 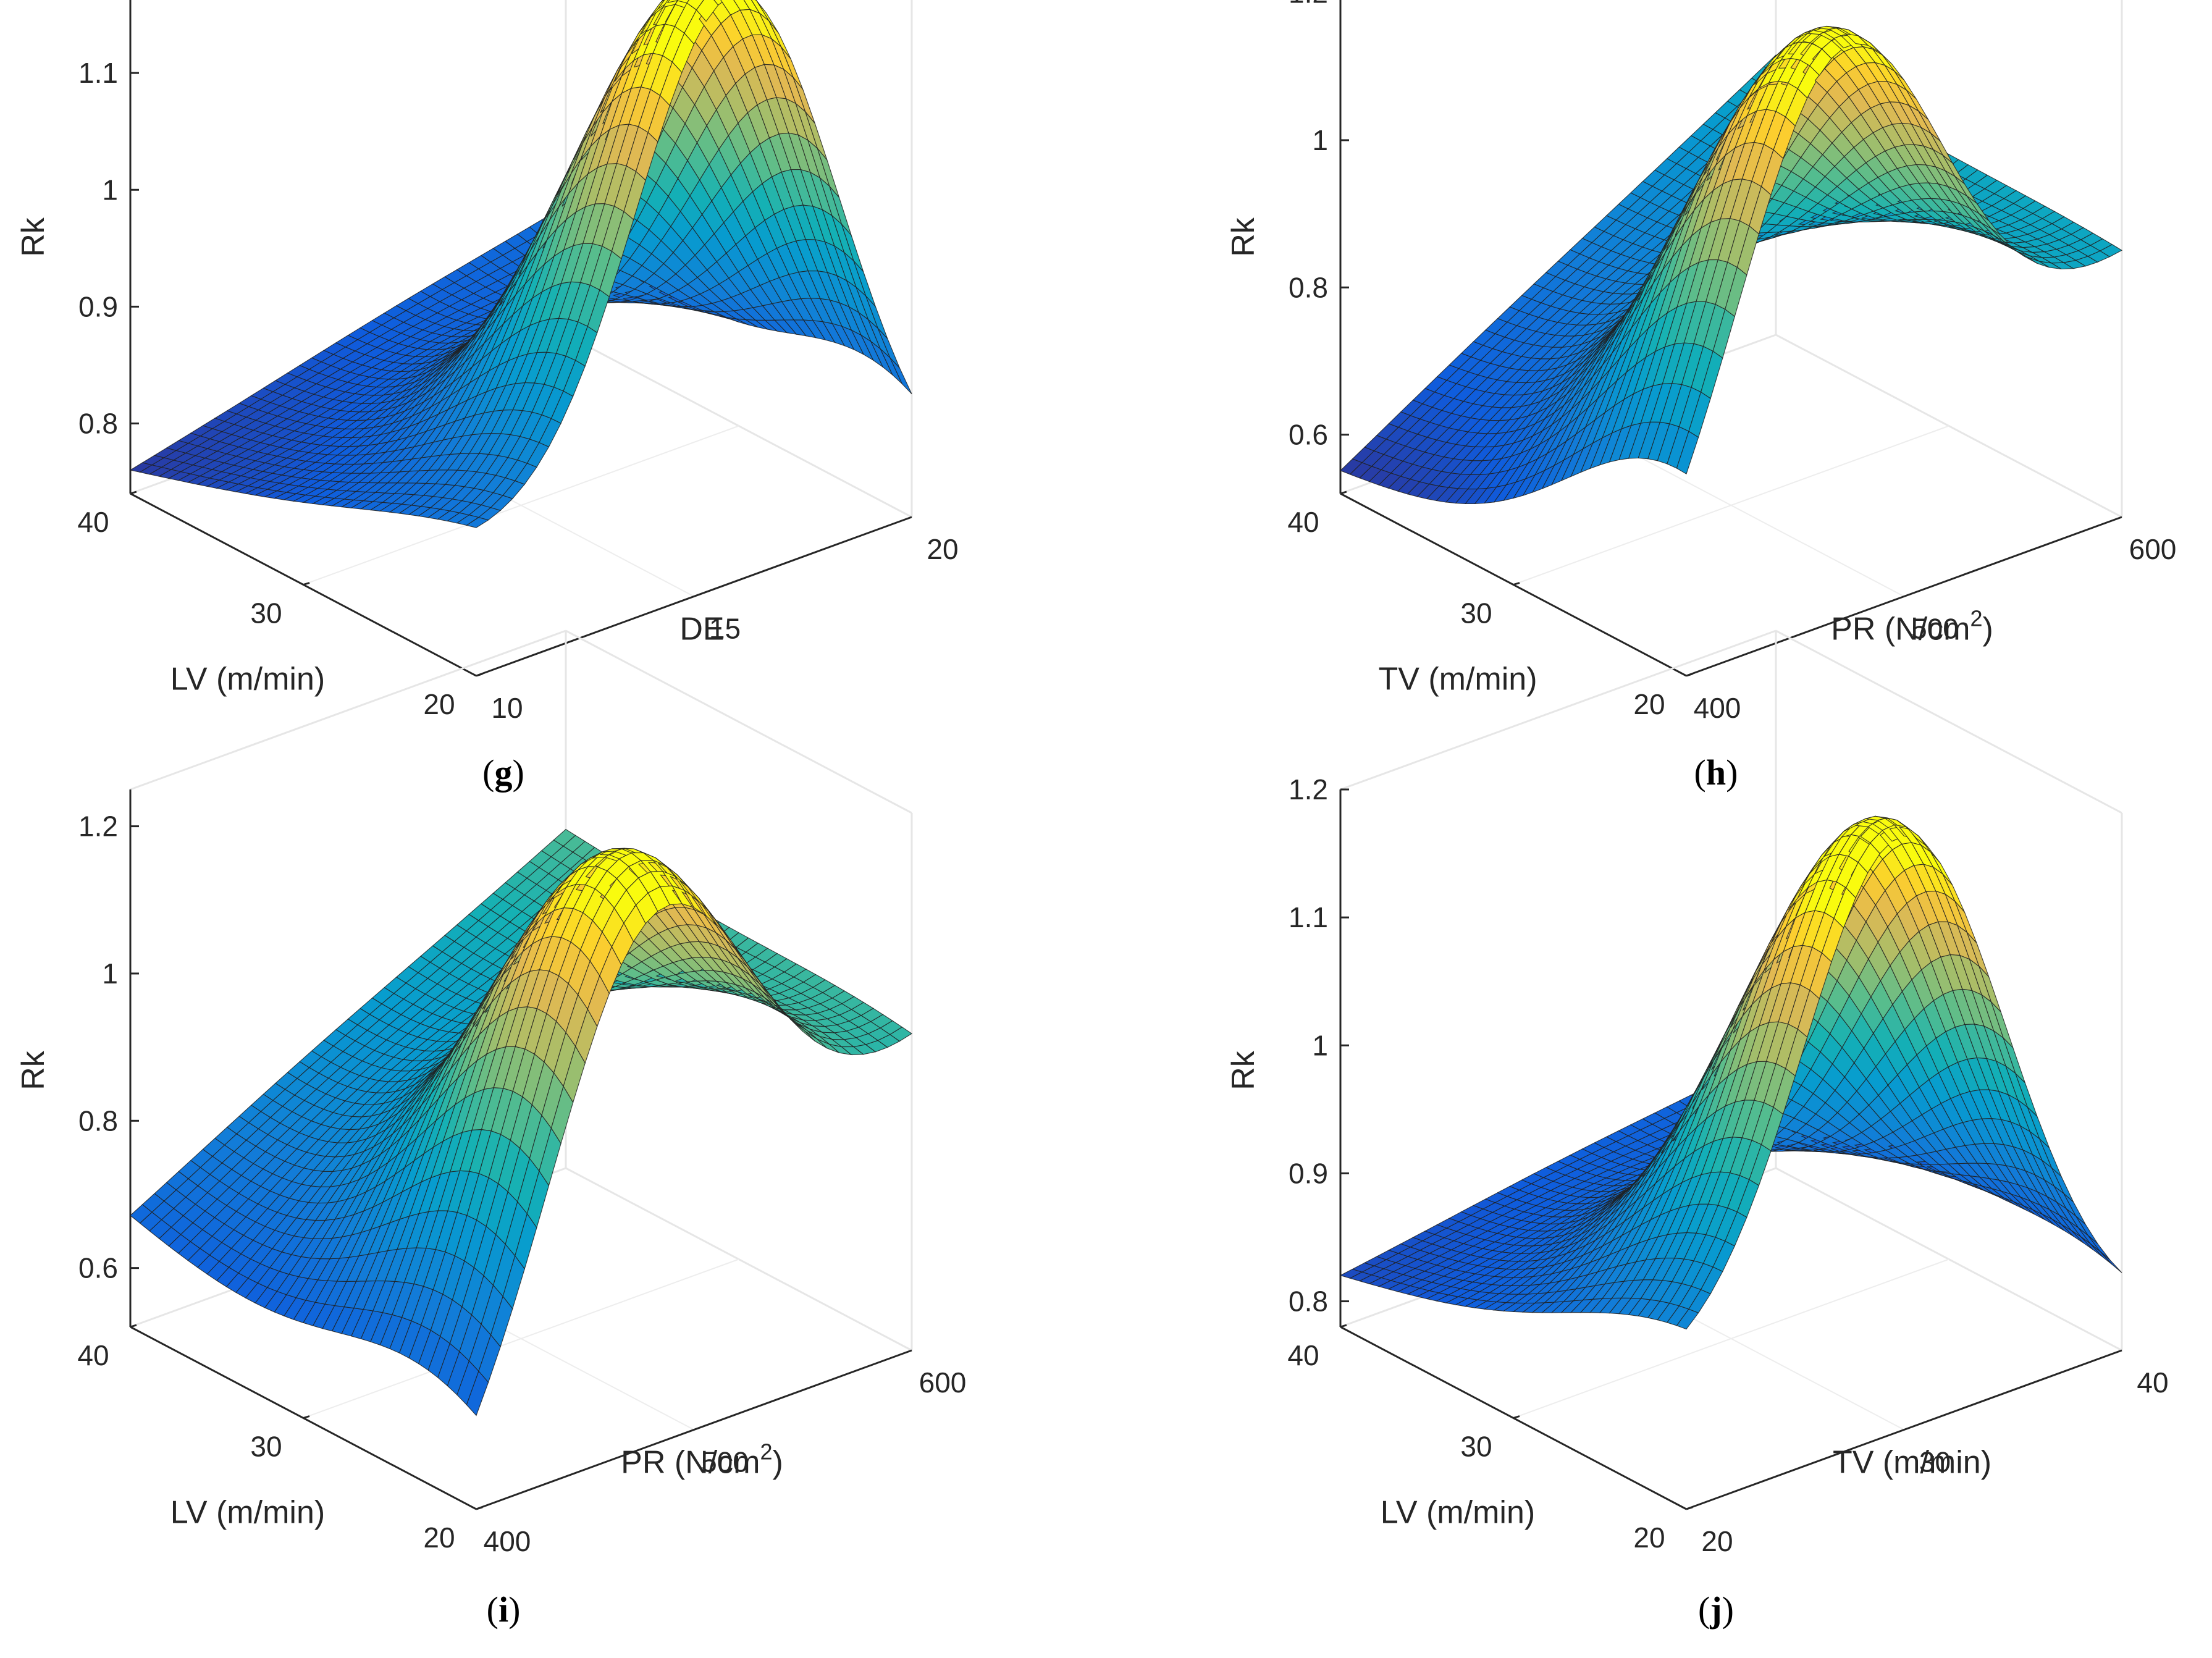 I want to click on y-tick-label: 10, so click(x=507, y=708).